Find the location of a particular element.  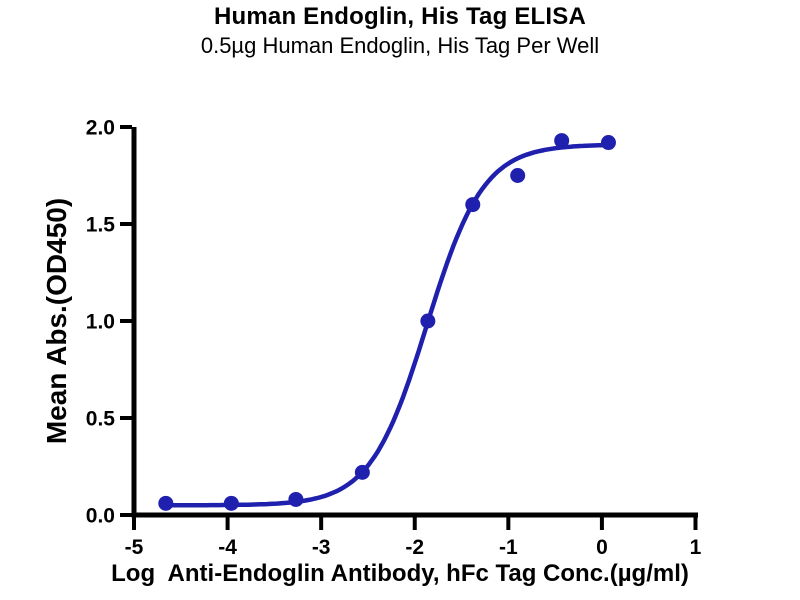

x-tick-label: -4 is located at coordinates (227, 547).